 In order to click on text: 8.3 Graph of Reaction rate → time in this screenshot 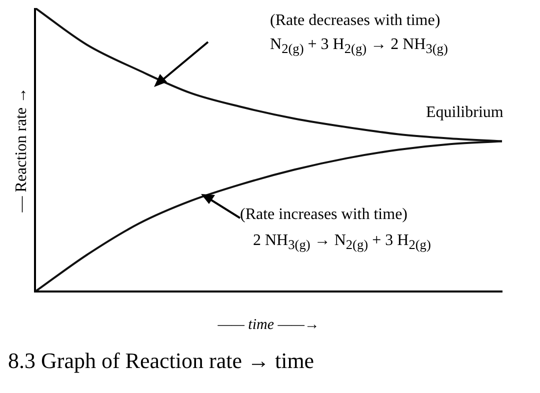, I will do `click(161, 361)`.